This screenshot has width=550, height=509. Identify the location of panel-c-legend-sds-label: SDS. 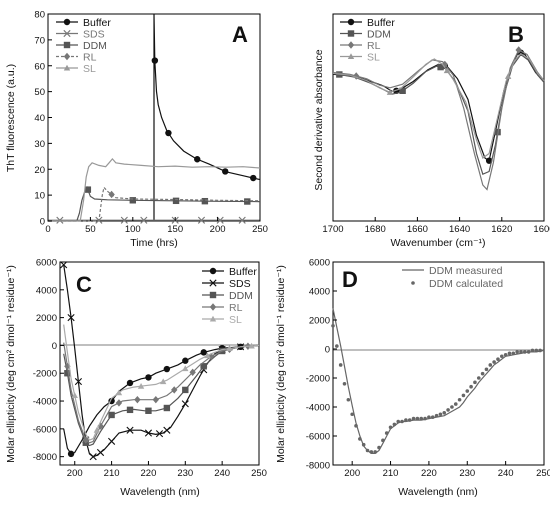
(240, 284).